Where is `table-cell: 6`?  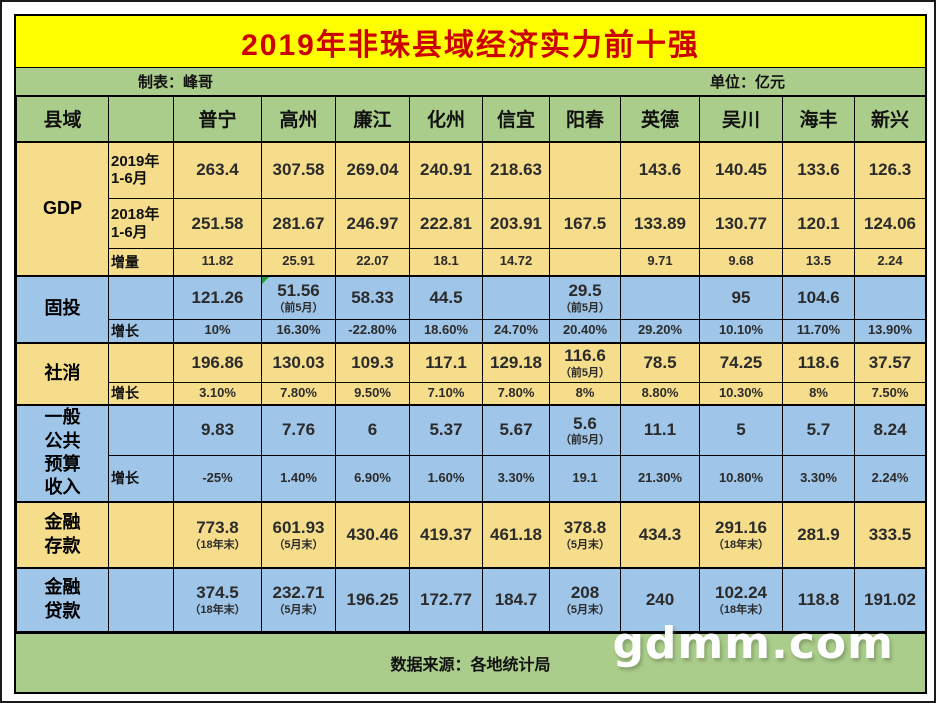 table-cell: 6 is located at coordinates (372, 429).